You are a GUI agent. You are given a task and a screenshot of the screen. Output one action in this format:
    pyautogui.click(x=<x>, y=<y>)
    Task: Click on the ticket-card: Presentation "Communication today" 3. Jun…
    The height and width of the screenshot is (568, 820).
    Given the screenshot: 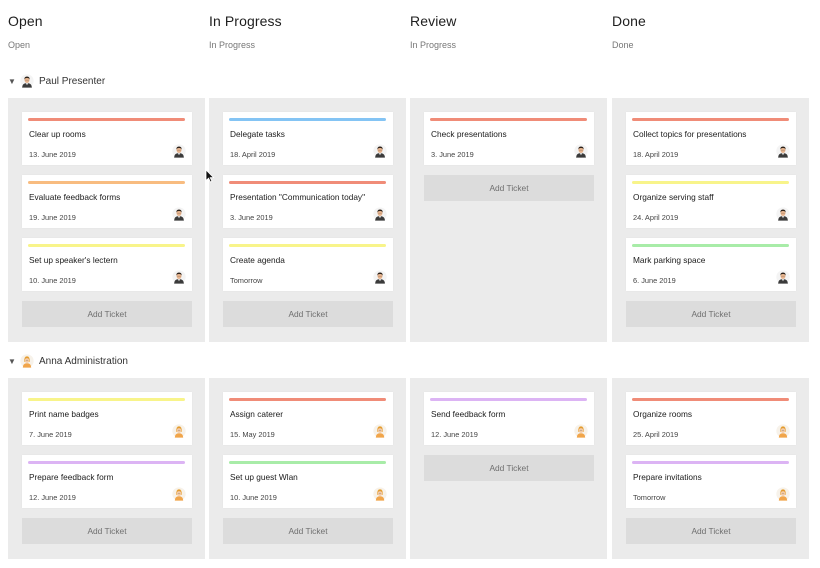 What is the action you would take?
    pyautogui.click(x=308, y=201)
    